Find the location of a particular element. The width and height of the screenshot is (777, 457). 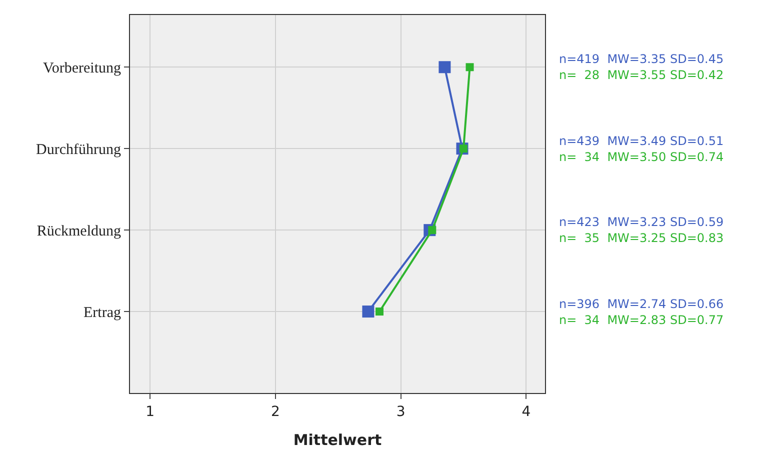

text: n= 34 MW=3.50 SD=0.74 is located at coordinates (641, 157).